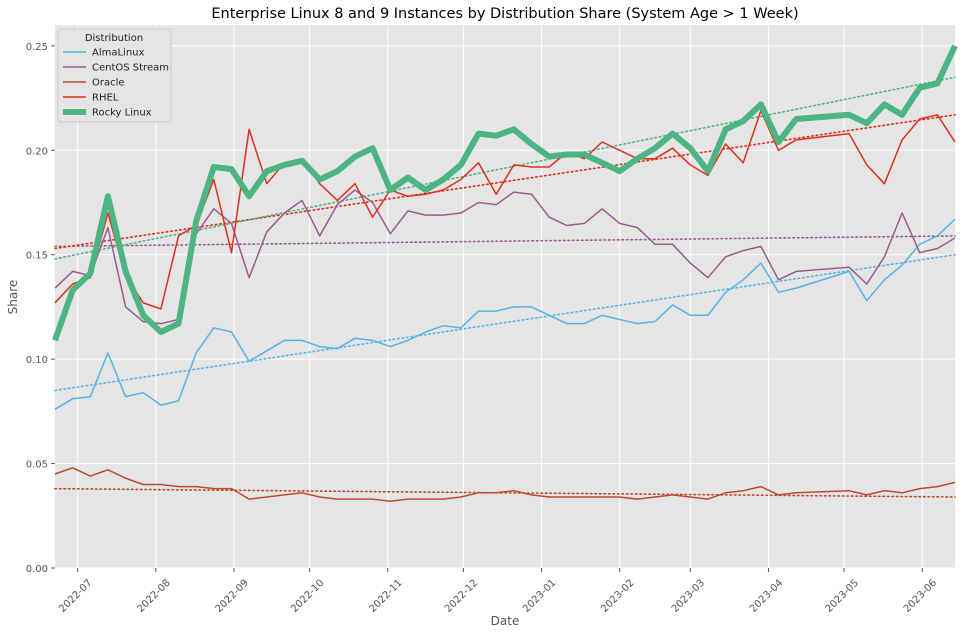 The height and width of the screenshot is (635, 963). What do you see at coordinates (122, 113) in the screenshot?
I see `legend-label: Rocky Linux` at bounding box center [122, 113].